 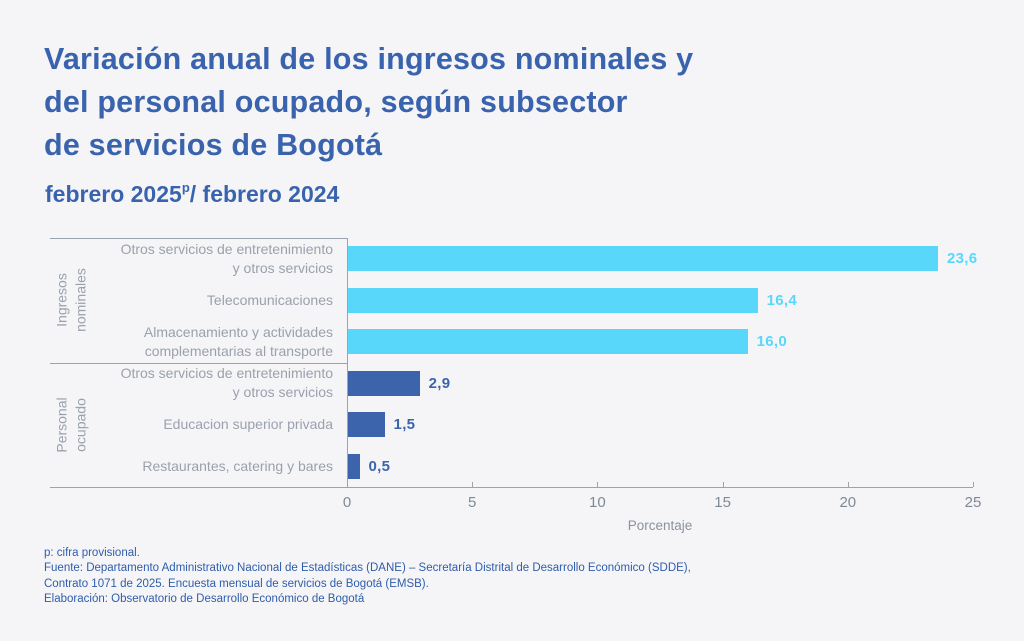 I want to click on x-axis-tick-label: 25, so click(x=973, y=502).